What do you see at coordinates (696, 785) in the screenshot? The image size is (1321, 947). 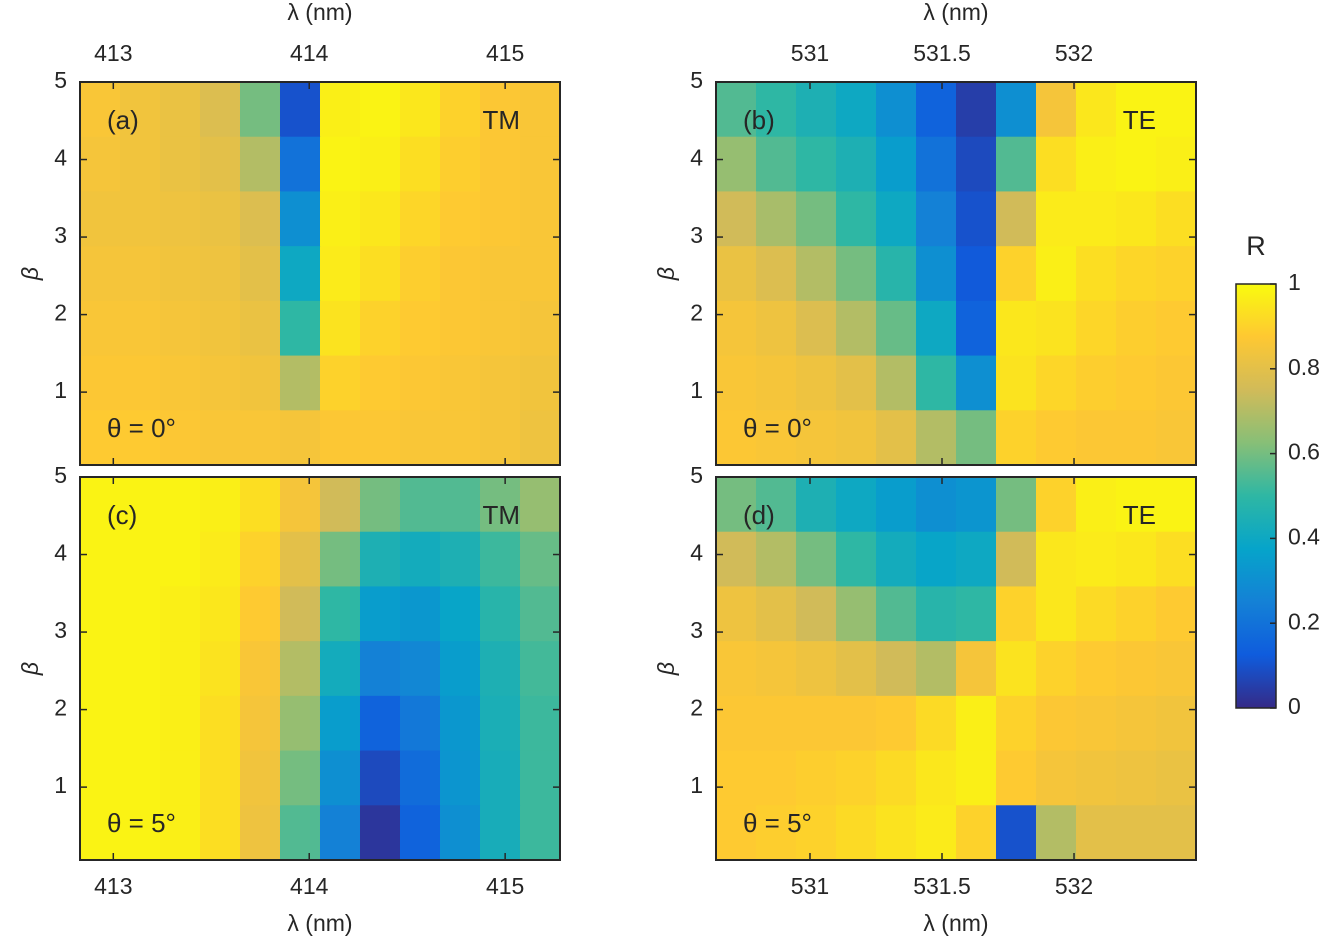 I see `y-tick-label: 1` at bounding box center [696, 785].